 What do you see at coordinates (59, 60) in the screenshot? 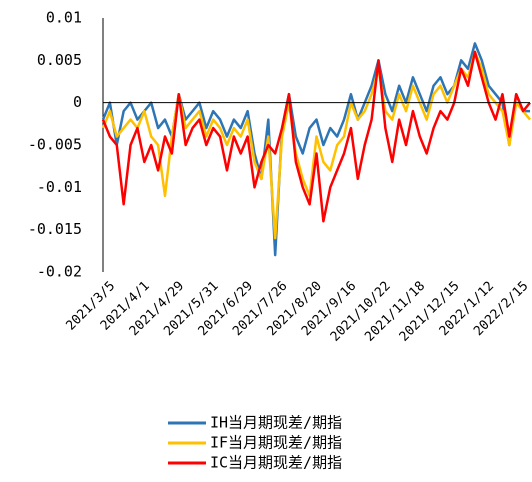
I see `y-tick-label: 0.005` at bounding box center [59, 60].